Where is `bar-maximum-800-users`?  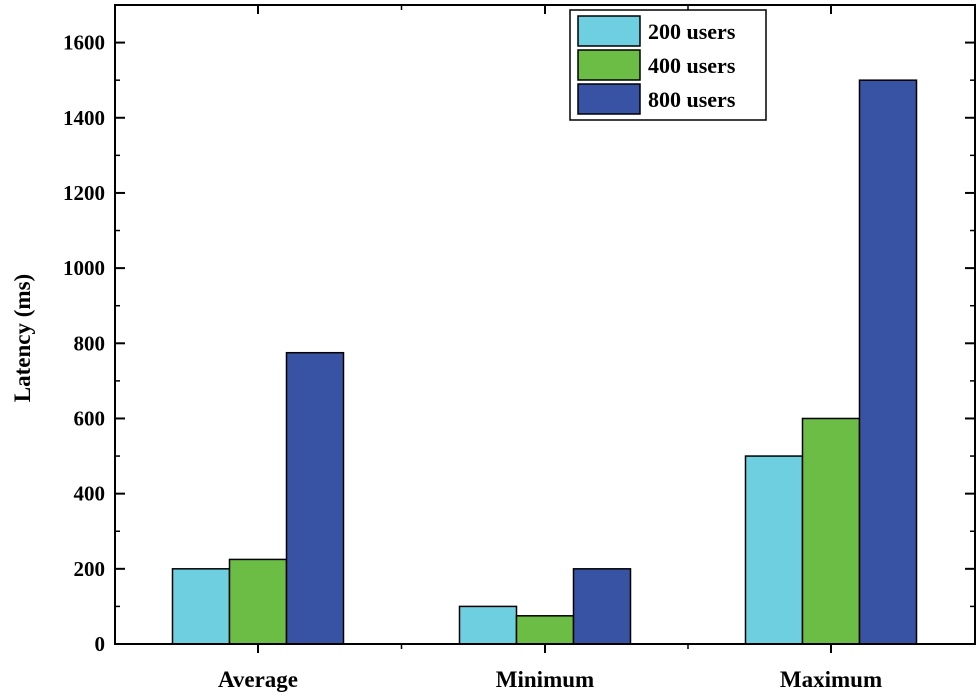 bar-maximum-800-users is located at coordinates (888, 362).